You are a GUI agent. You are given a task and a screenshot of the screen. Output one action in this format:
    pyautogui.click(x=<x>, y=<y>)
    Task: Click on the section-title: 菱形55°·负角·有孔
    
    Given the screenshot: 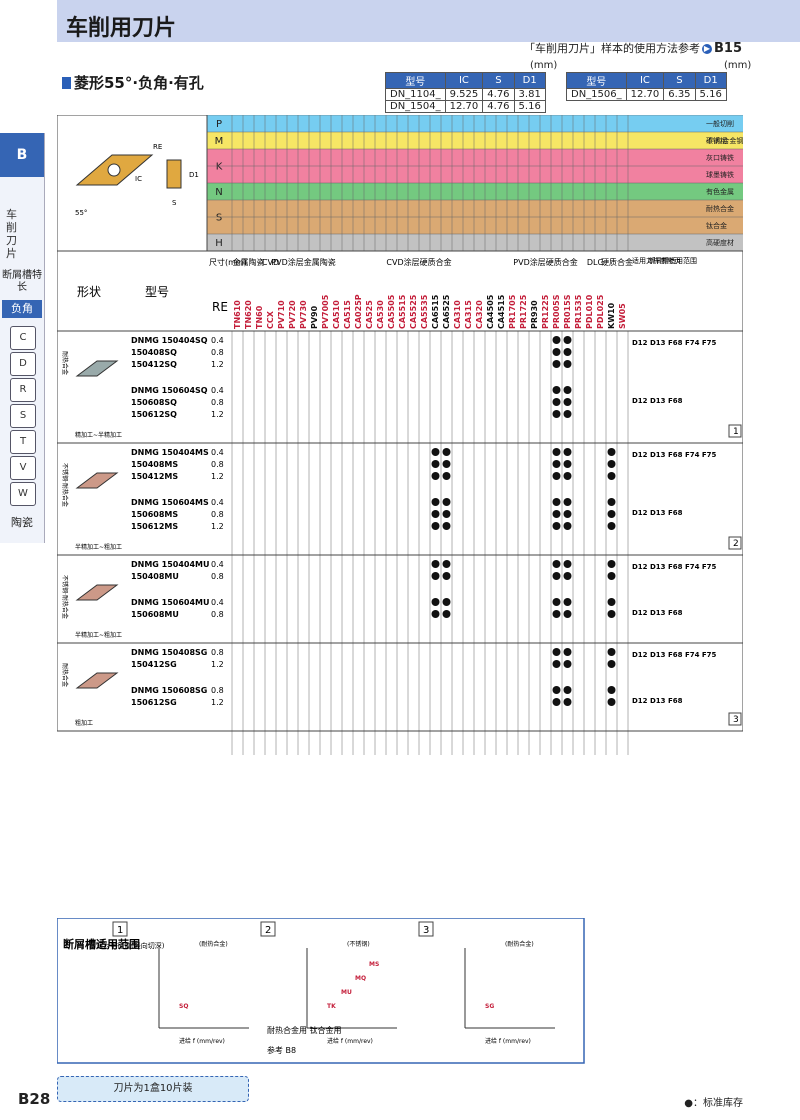 What is the action you would take?
    pyautogui.click(x=133, y=82)
    